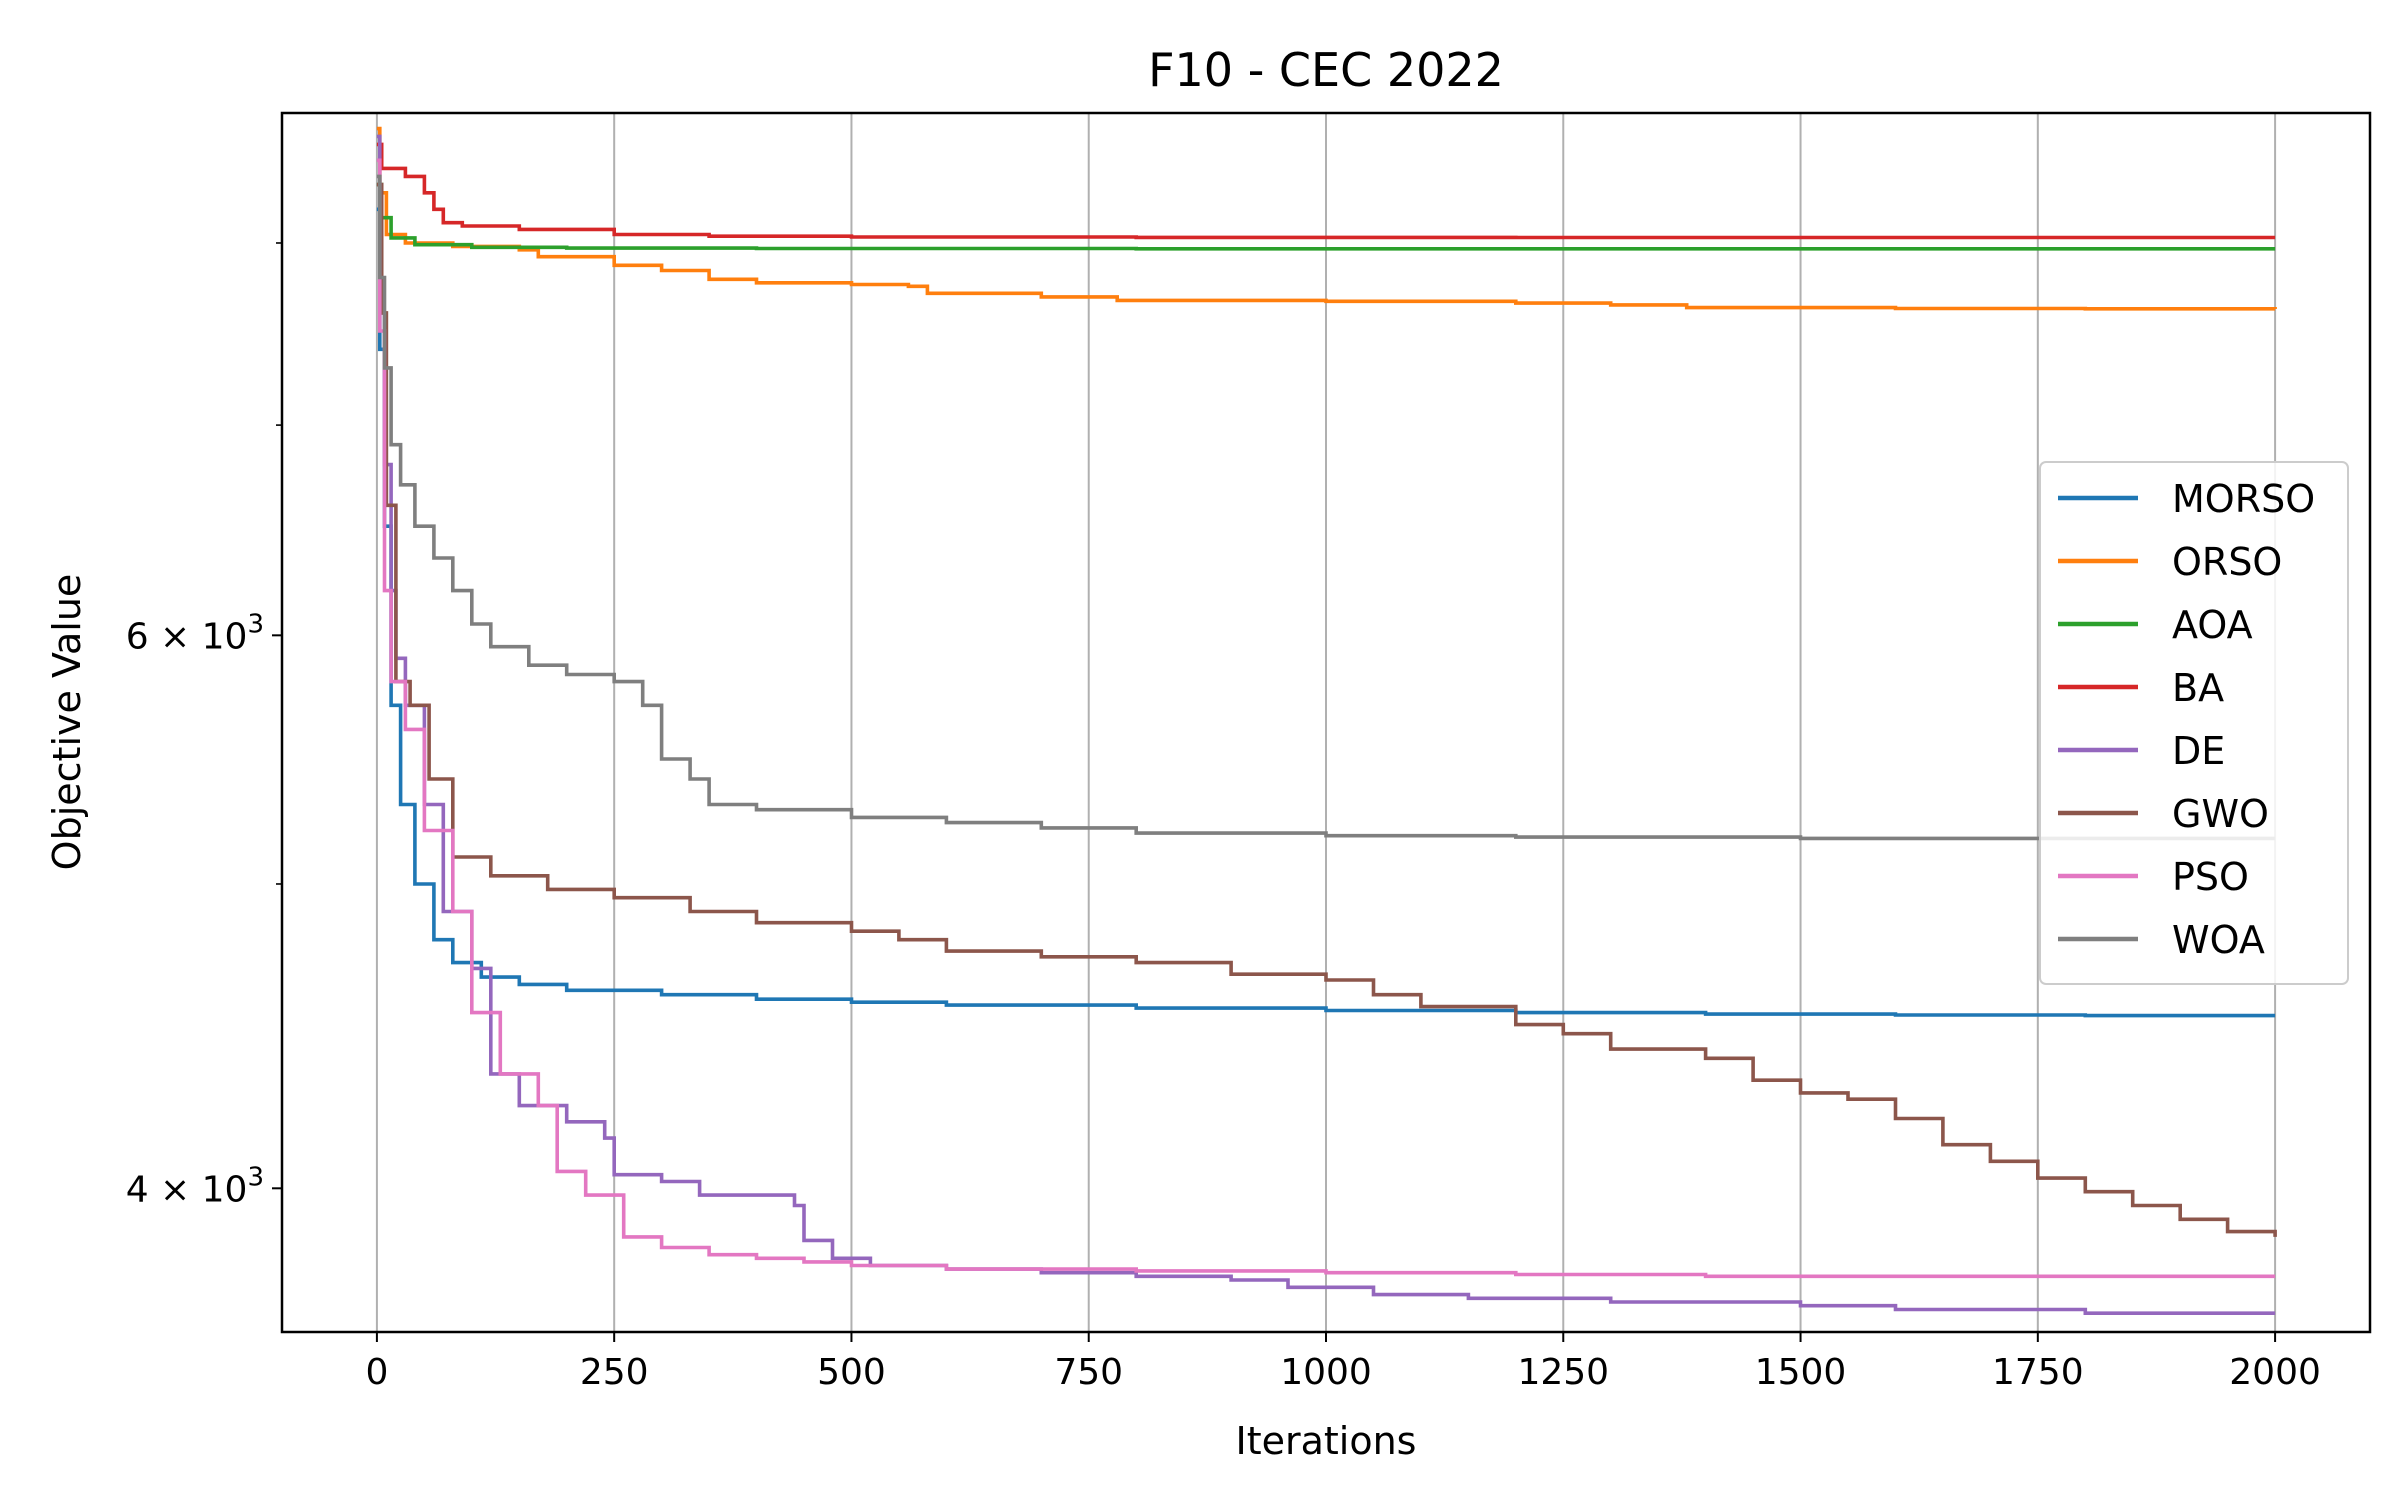 This screenshot has width=2400, height=1504. I want to click on legend-label: MORSO, so click(2243, 499).